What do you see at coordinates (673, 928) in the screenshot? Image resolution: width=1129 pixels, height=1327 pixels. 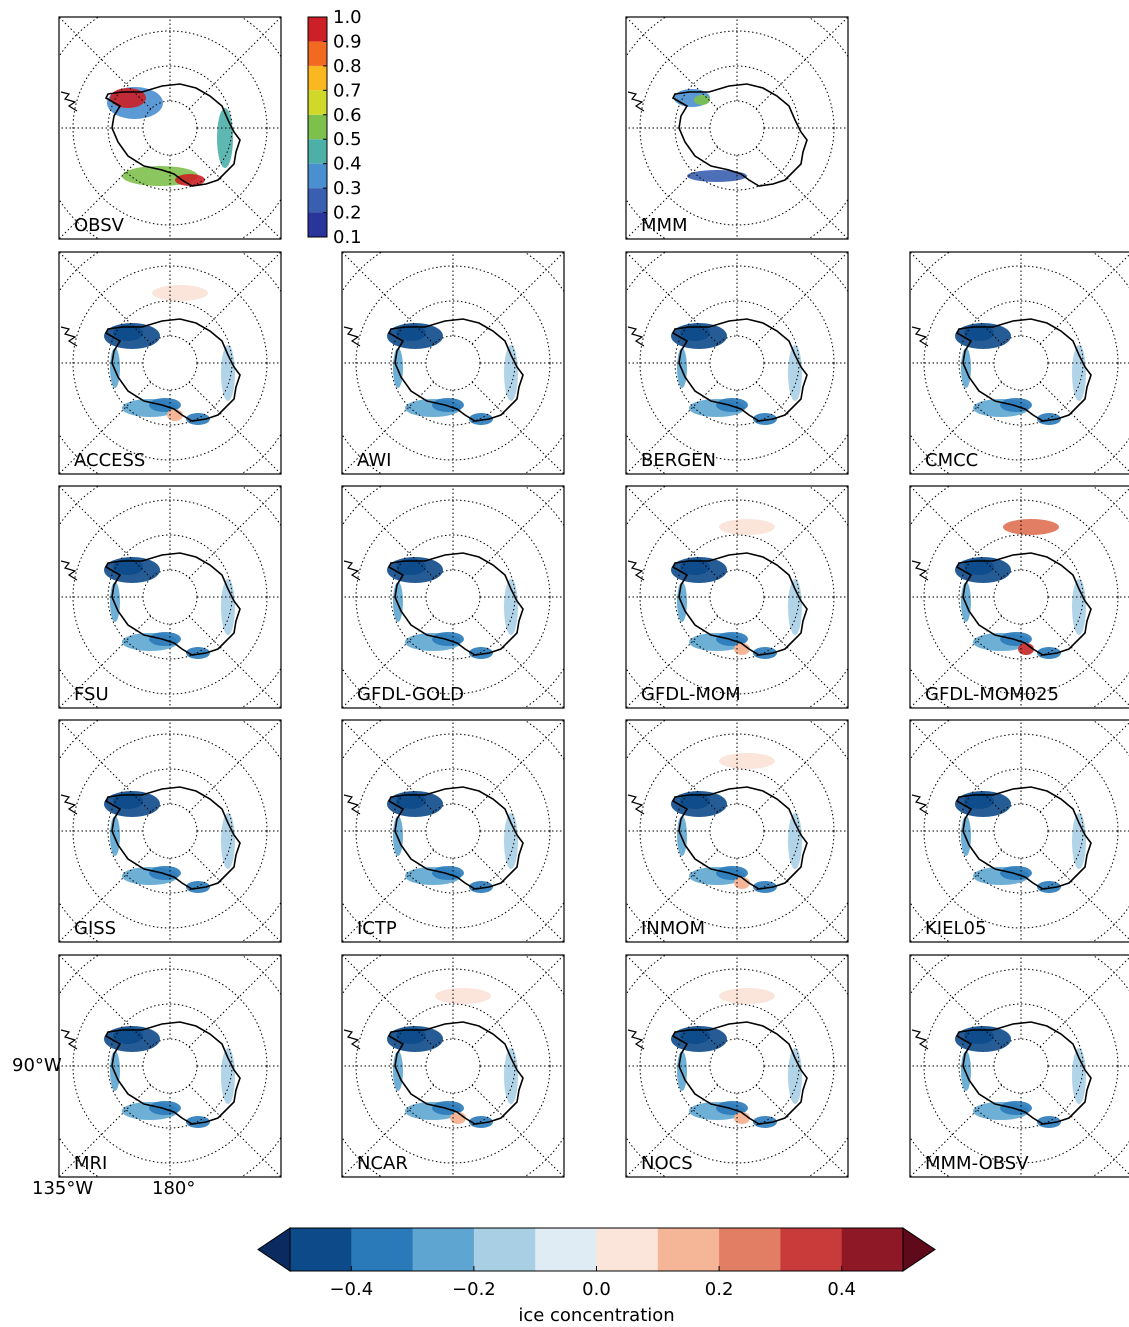 I see `panel-label: INMOM` at bounding box center [673, 928].